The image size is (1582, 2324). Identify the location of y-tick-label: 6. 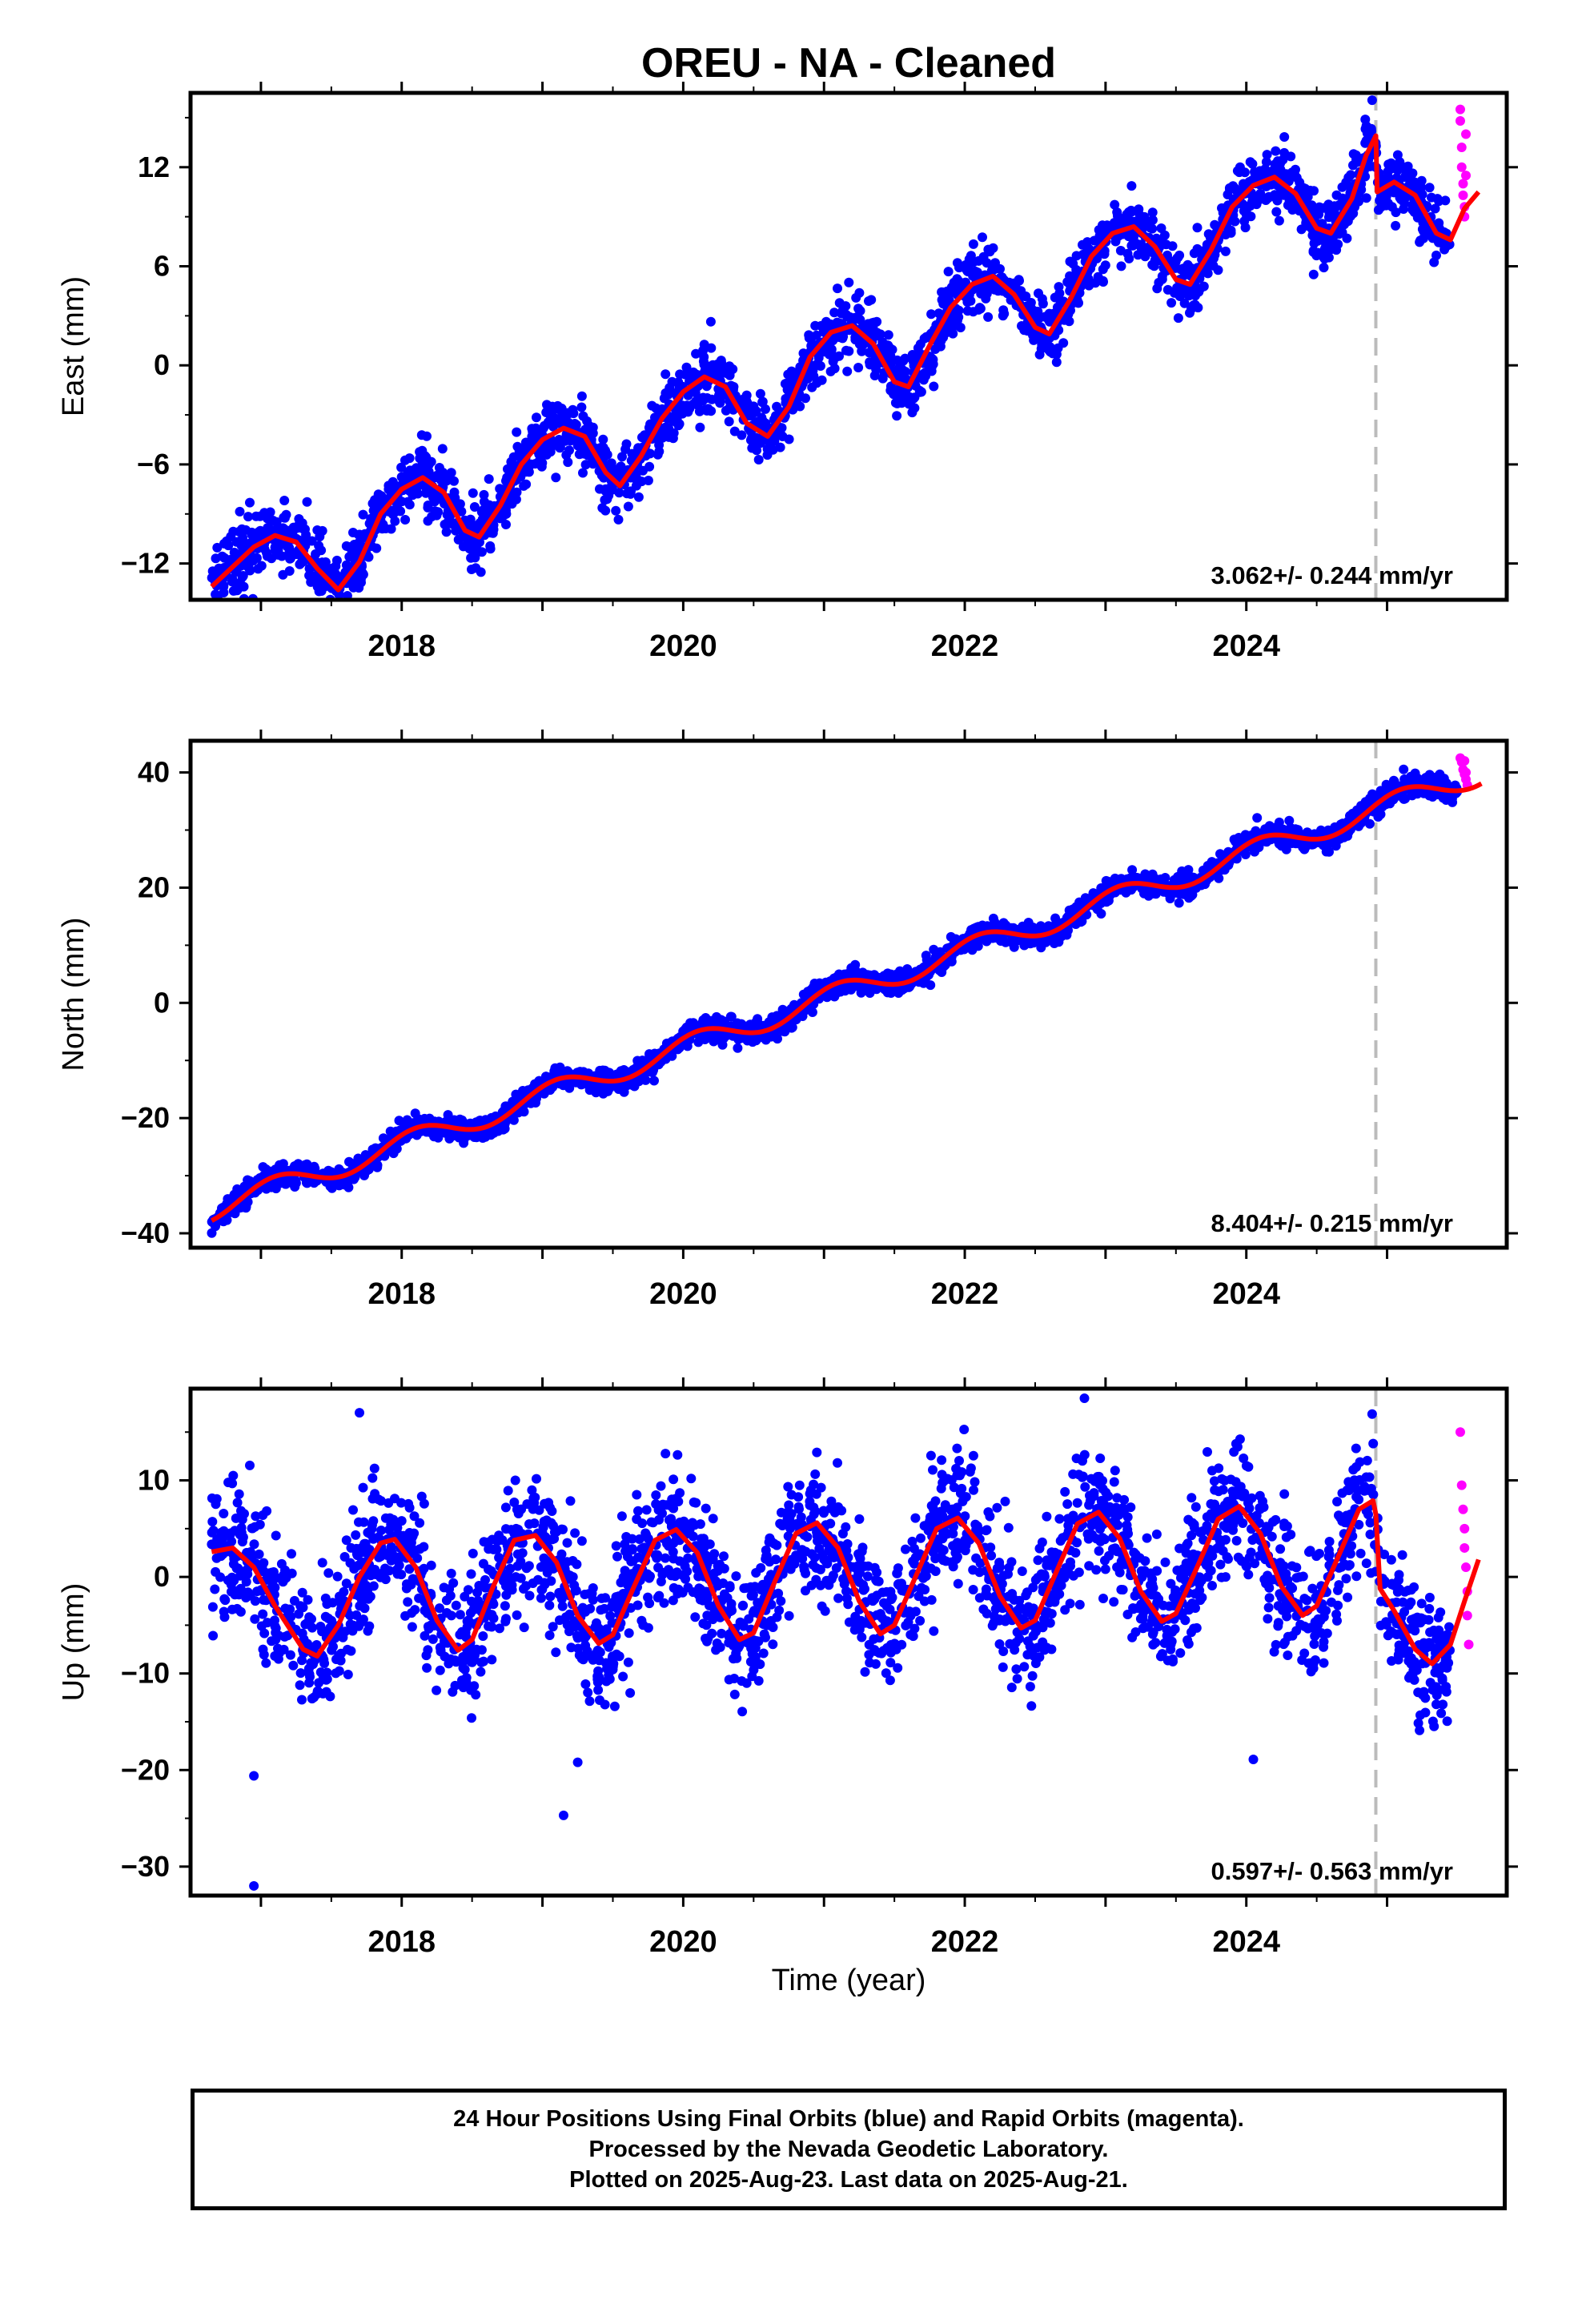
(162, 265).